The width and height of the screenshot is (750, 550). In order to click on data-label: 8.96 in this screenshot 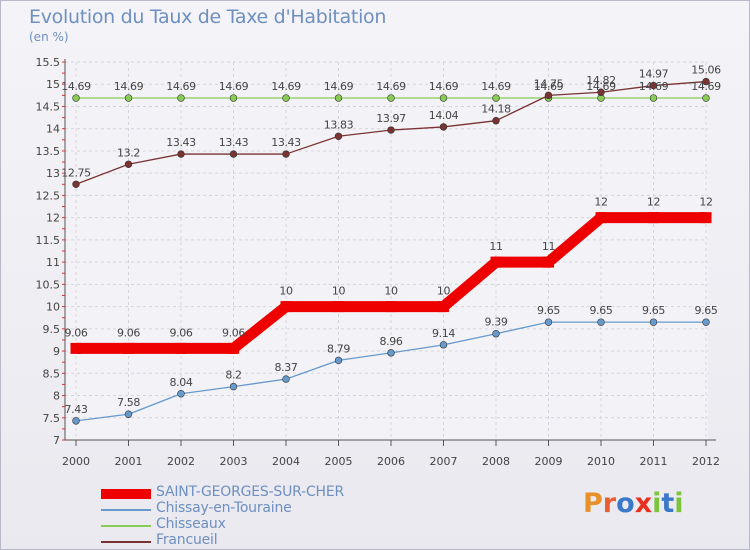, I will do `click(391, 341)`.